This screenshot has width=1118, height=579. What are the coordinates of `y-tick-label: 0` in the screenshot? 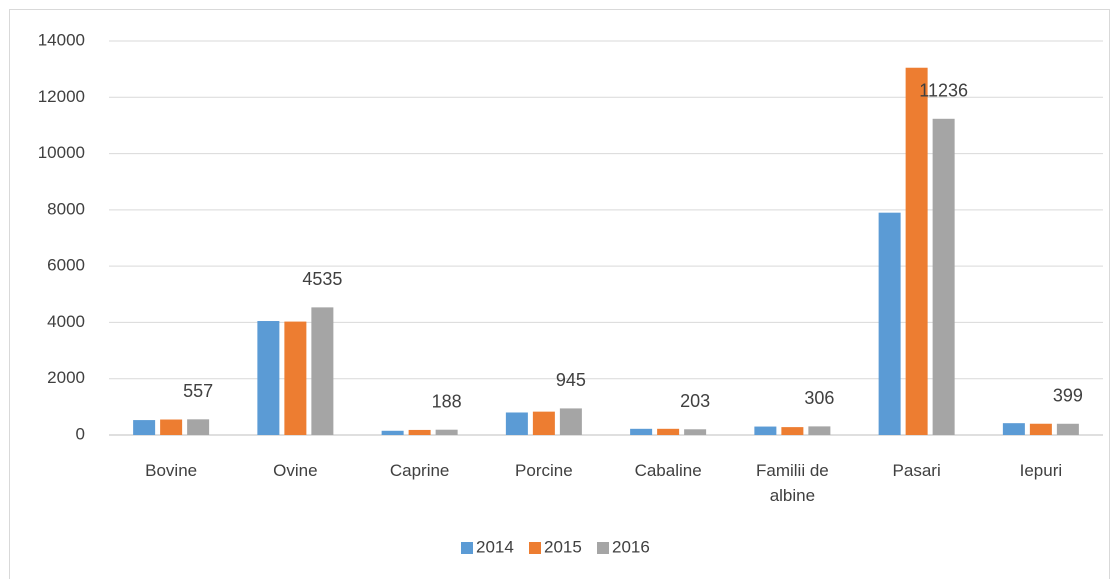 It's located at (80, 433).